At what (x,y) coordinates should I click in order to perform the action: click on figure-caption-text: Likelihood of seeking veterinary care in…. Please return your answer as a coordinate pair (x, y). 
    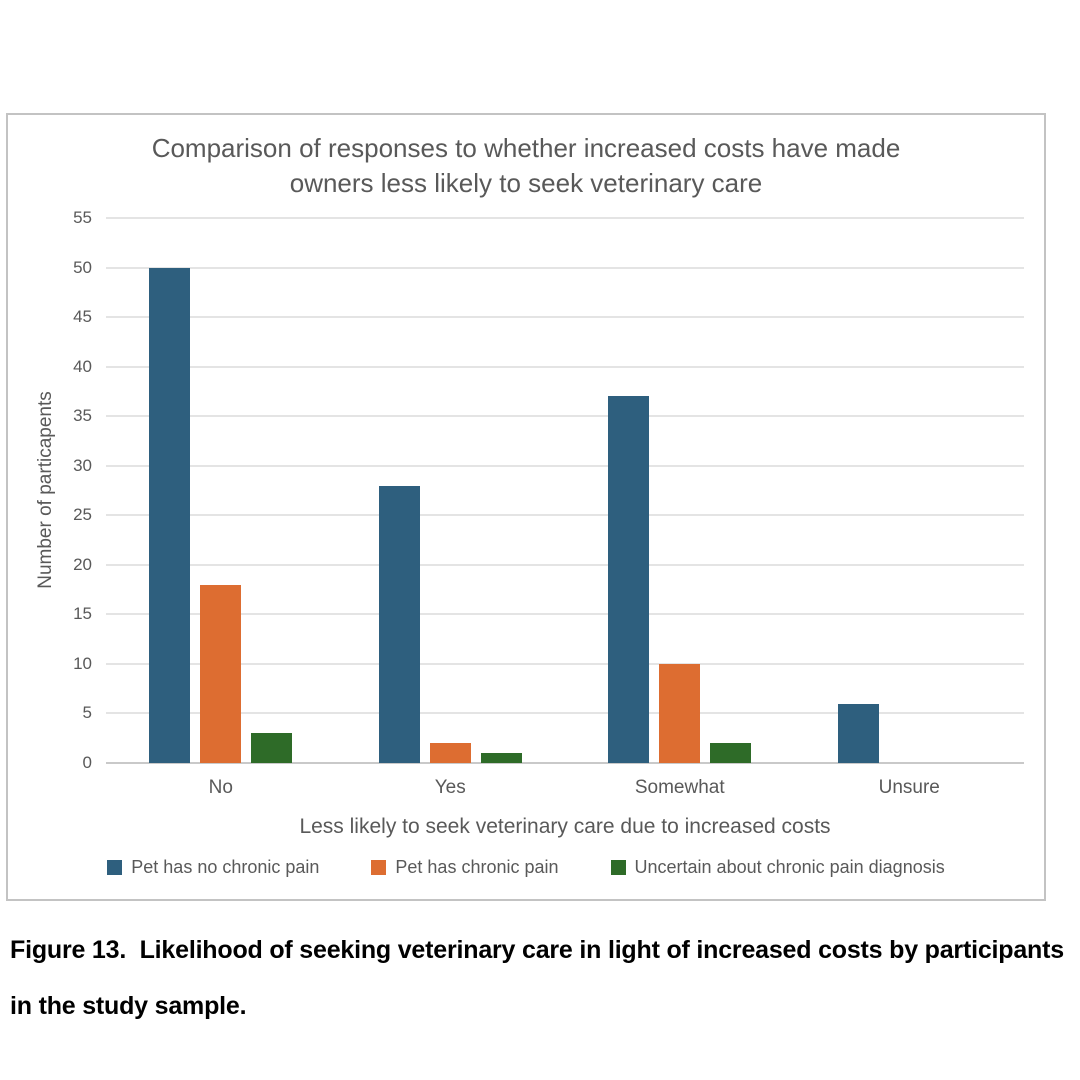
    Looking at the image, I should click on (537, 978).